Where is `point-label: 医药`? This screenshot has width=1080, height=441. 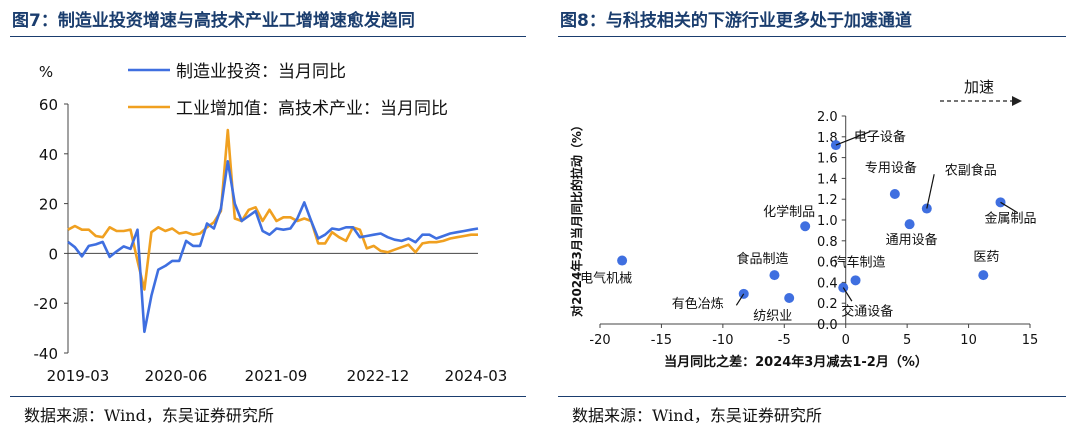 point-label: 医药 is located at coordinates (986, 257).